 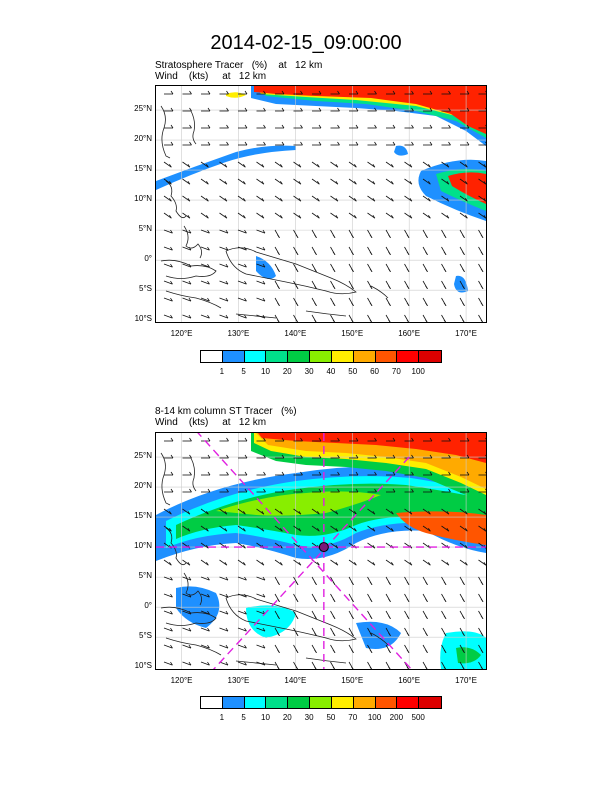 I want to click on panel1-x-tick-label: 170°E, so click(x=466, y=333).